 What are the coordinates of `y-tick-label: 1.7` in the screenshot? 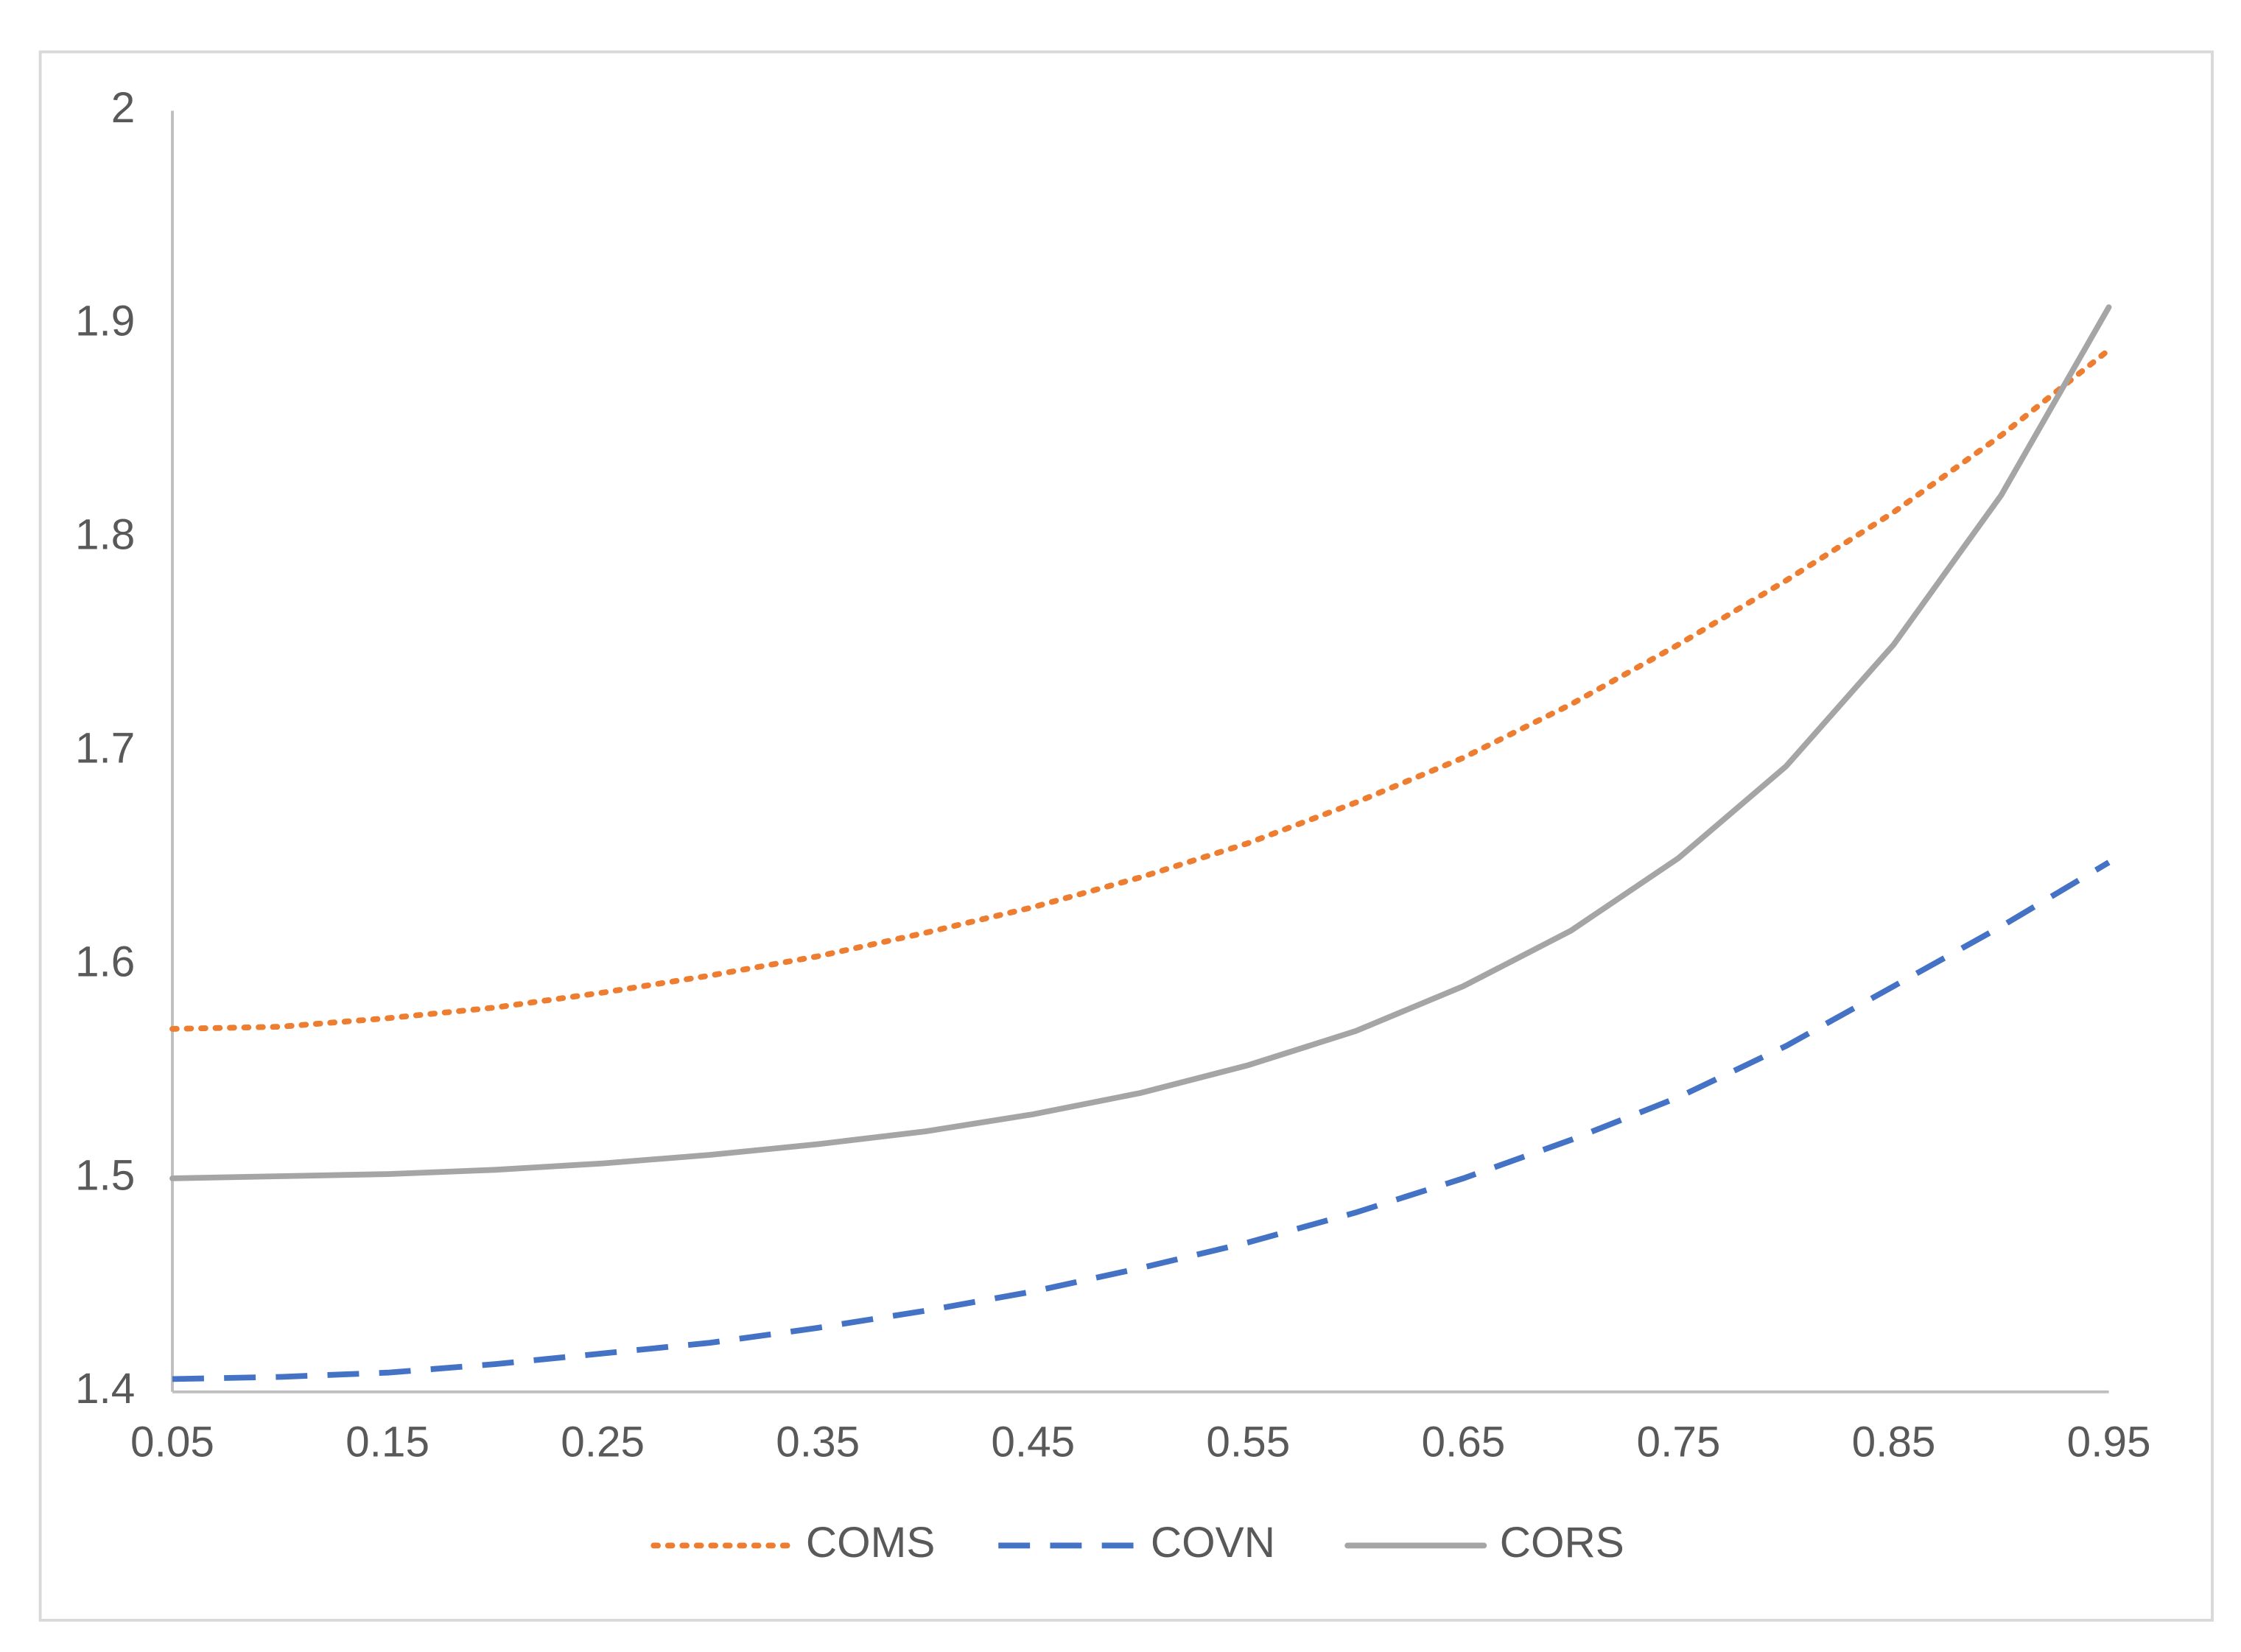 It's located at (105, 749).